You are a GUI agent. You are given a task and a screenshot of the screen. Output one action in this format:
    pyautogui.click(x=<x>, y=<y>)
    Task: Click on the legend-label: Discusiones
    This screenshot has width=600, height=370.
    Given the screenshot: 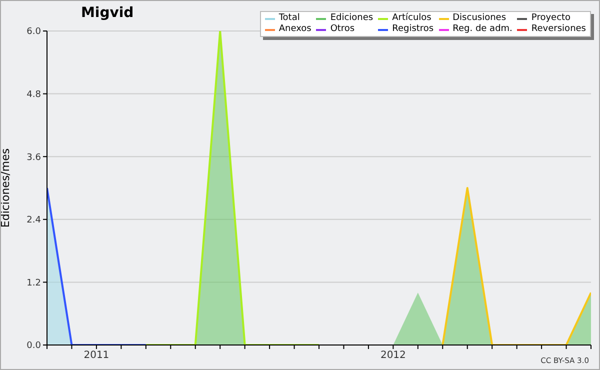 What is the action you would take?
    pyautogui.click(x=480, y=18)
    